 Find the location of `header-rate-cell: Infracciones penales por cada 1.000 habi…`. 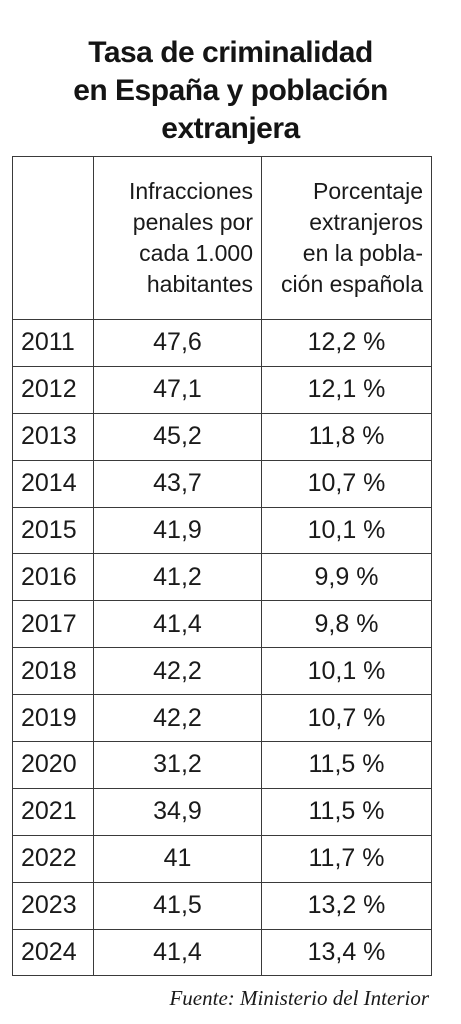

header-rate-cell: Infracciones penales por cada 1.000 habi… is located at coordinates (177, 238).